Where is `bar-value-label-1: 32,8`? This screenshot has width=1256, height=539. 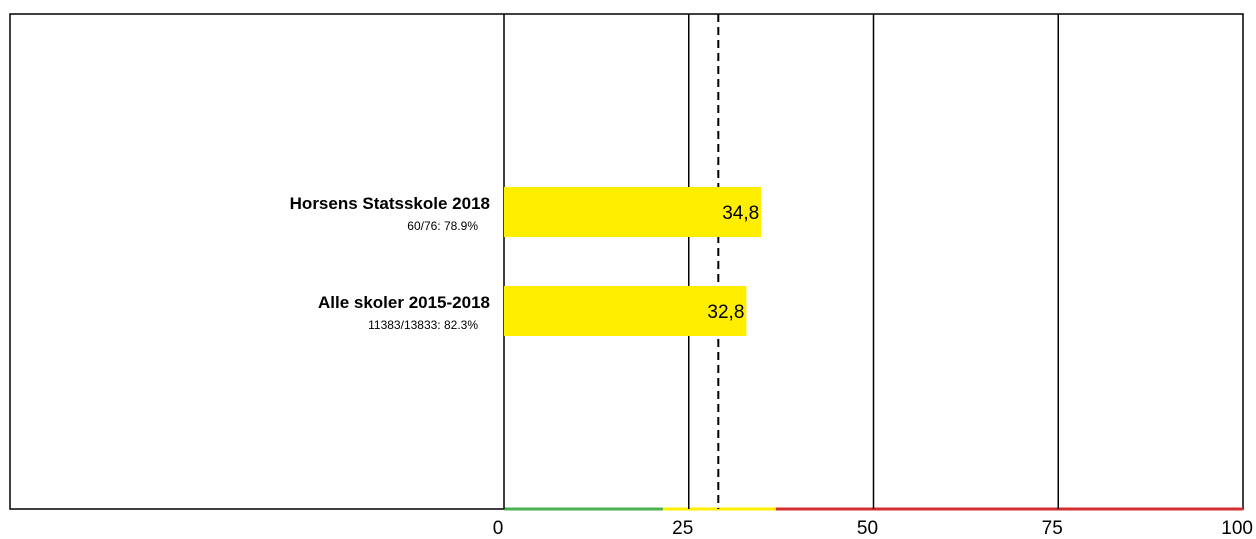
bar-value-label-1: 32,8 is located at coordinates (725, 312).